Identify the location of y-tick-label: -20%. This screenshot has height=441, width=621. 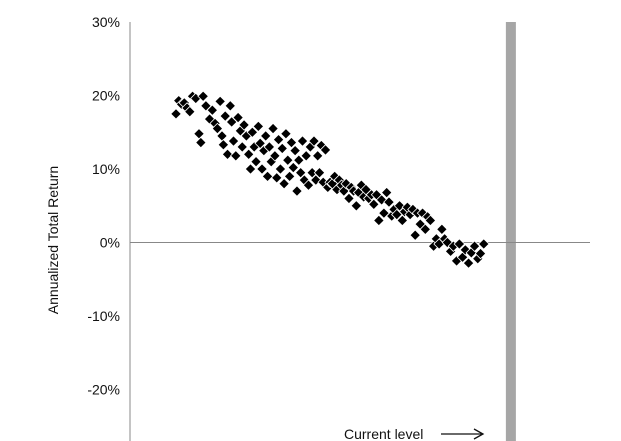
(103, 390).